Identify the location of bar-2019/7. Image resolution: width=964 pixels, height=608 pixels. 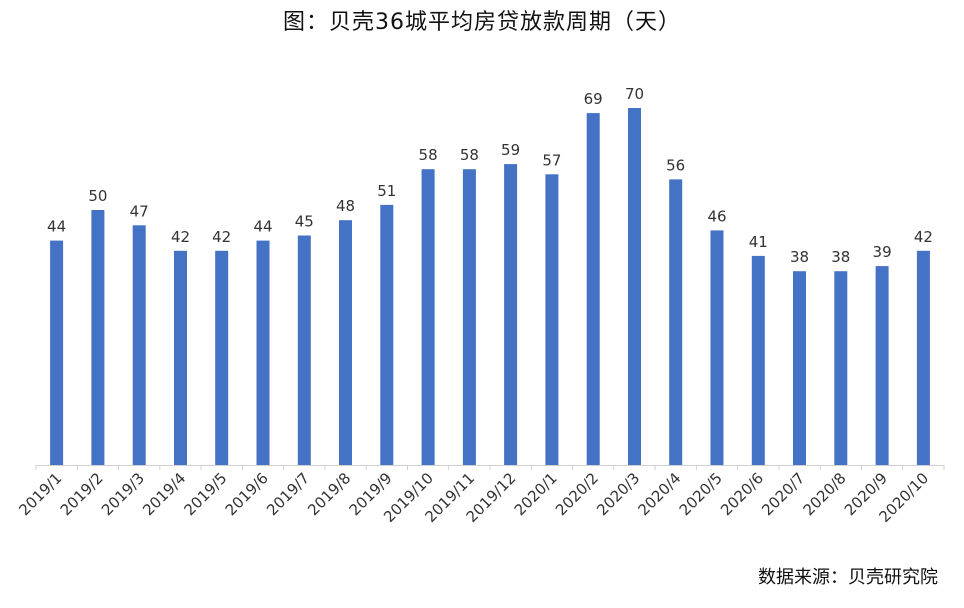
(304, 350).